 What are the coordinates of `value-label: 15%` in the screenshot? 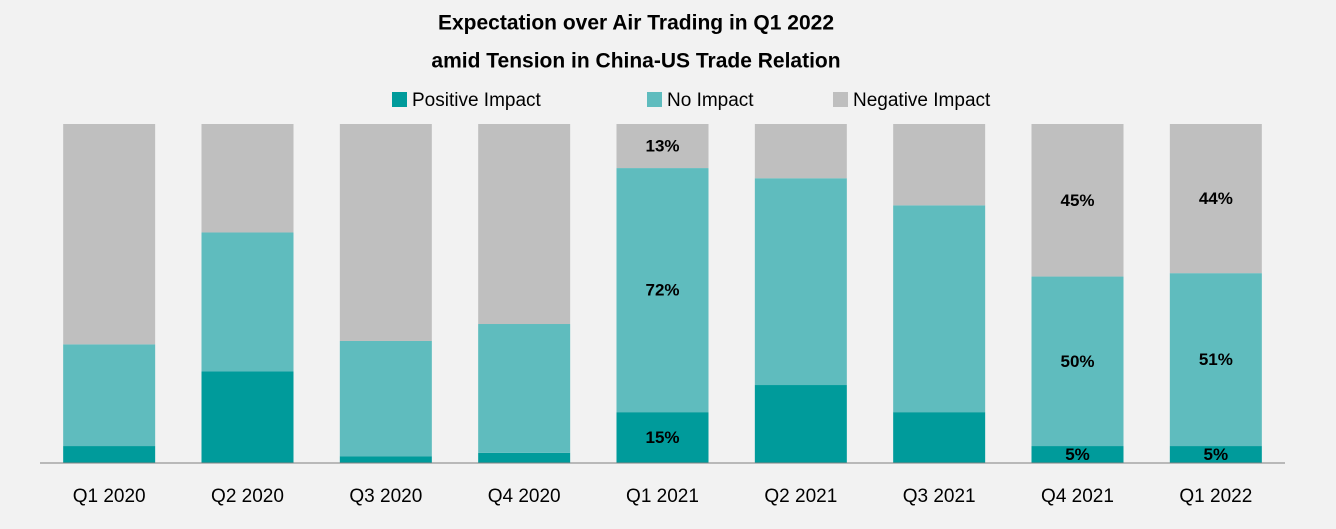 It's located at (662, 437).